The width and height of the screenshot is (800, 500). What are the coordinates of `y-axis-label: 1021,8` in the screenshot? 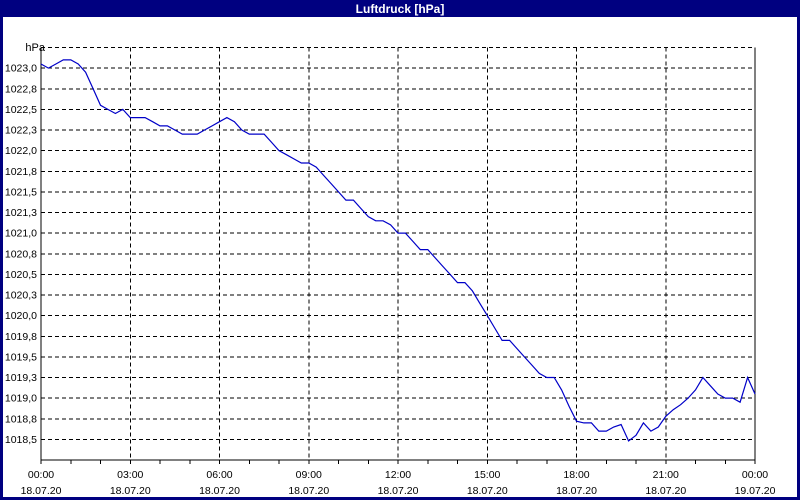 It's located at (21, 172).